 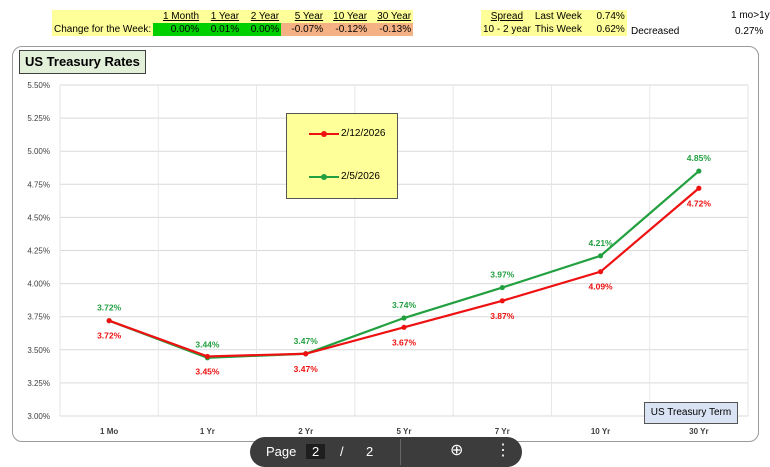 What do you see at coordinates (404, 305) in the screenshot?
I see `data-label-series-2: 3.74%` at bounding box center [404, 305].